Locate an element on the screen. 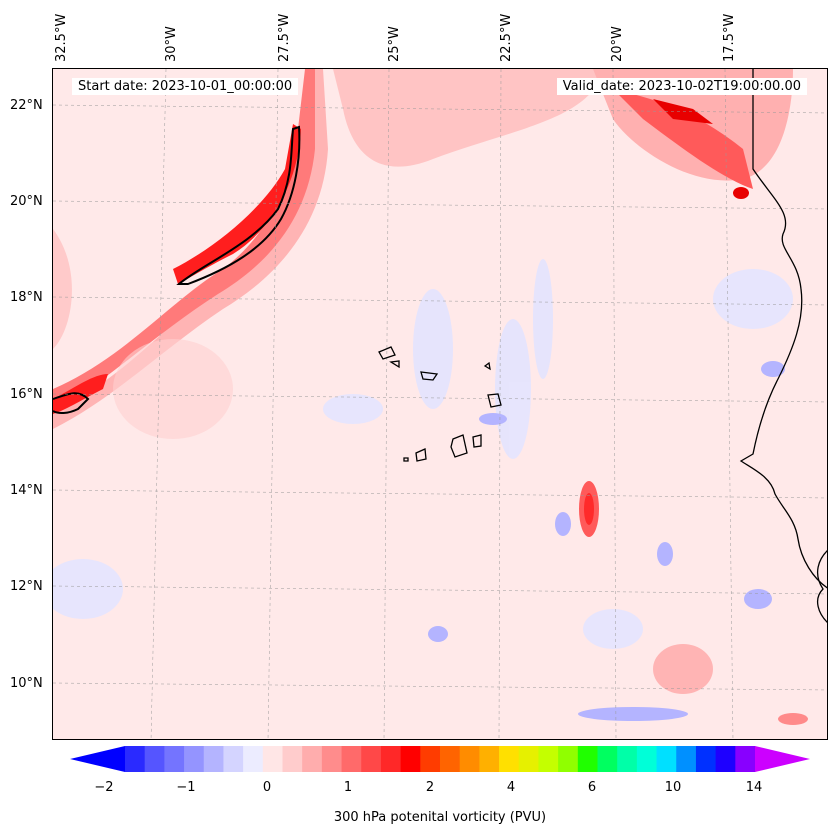 This screenshot has width=837, height=836. lat-label-12n: 12°N is located at coordinates (26, 586).